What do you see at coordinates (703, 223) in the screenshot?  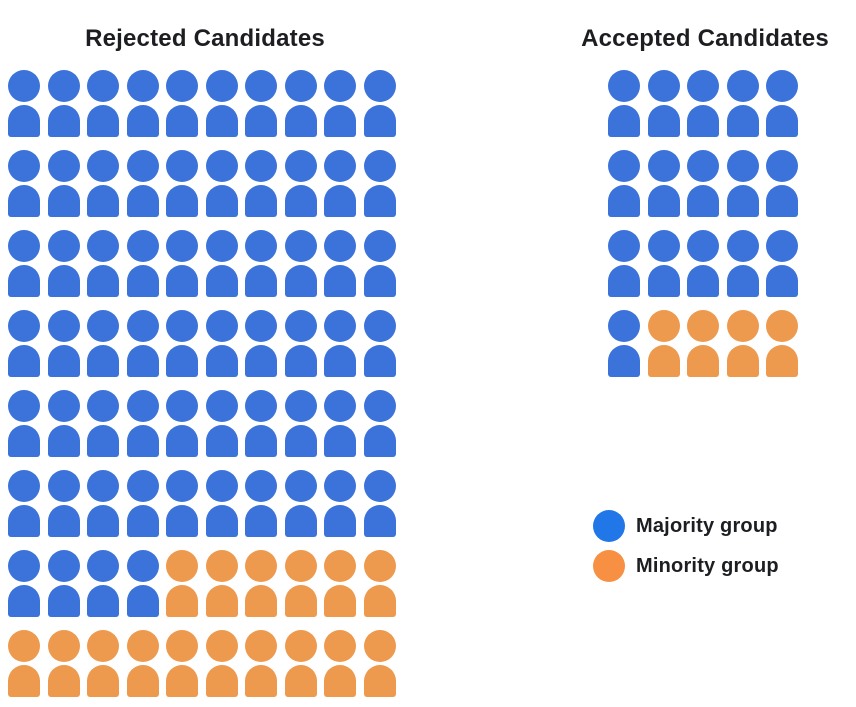 I see `accepted-candidates-grid` at bounding box center [703, 223].